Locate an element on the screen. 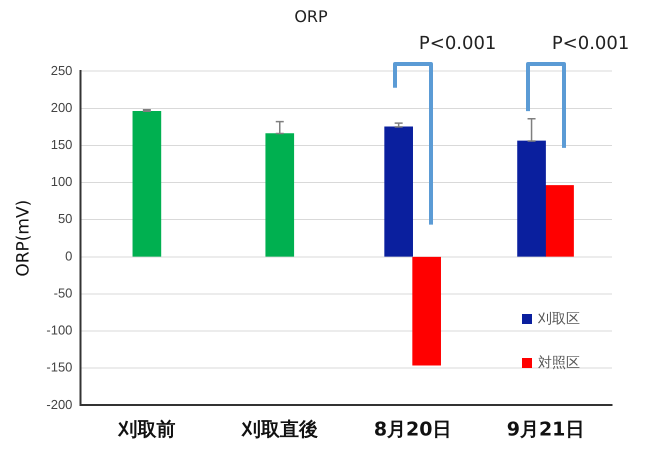 The width and height of the screenshot is (657, 464). legend-label: 対照区 is located at coordinates (559, 363).